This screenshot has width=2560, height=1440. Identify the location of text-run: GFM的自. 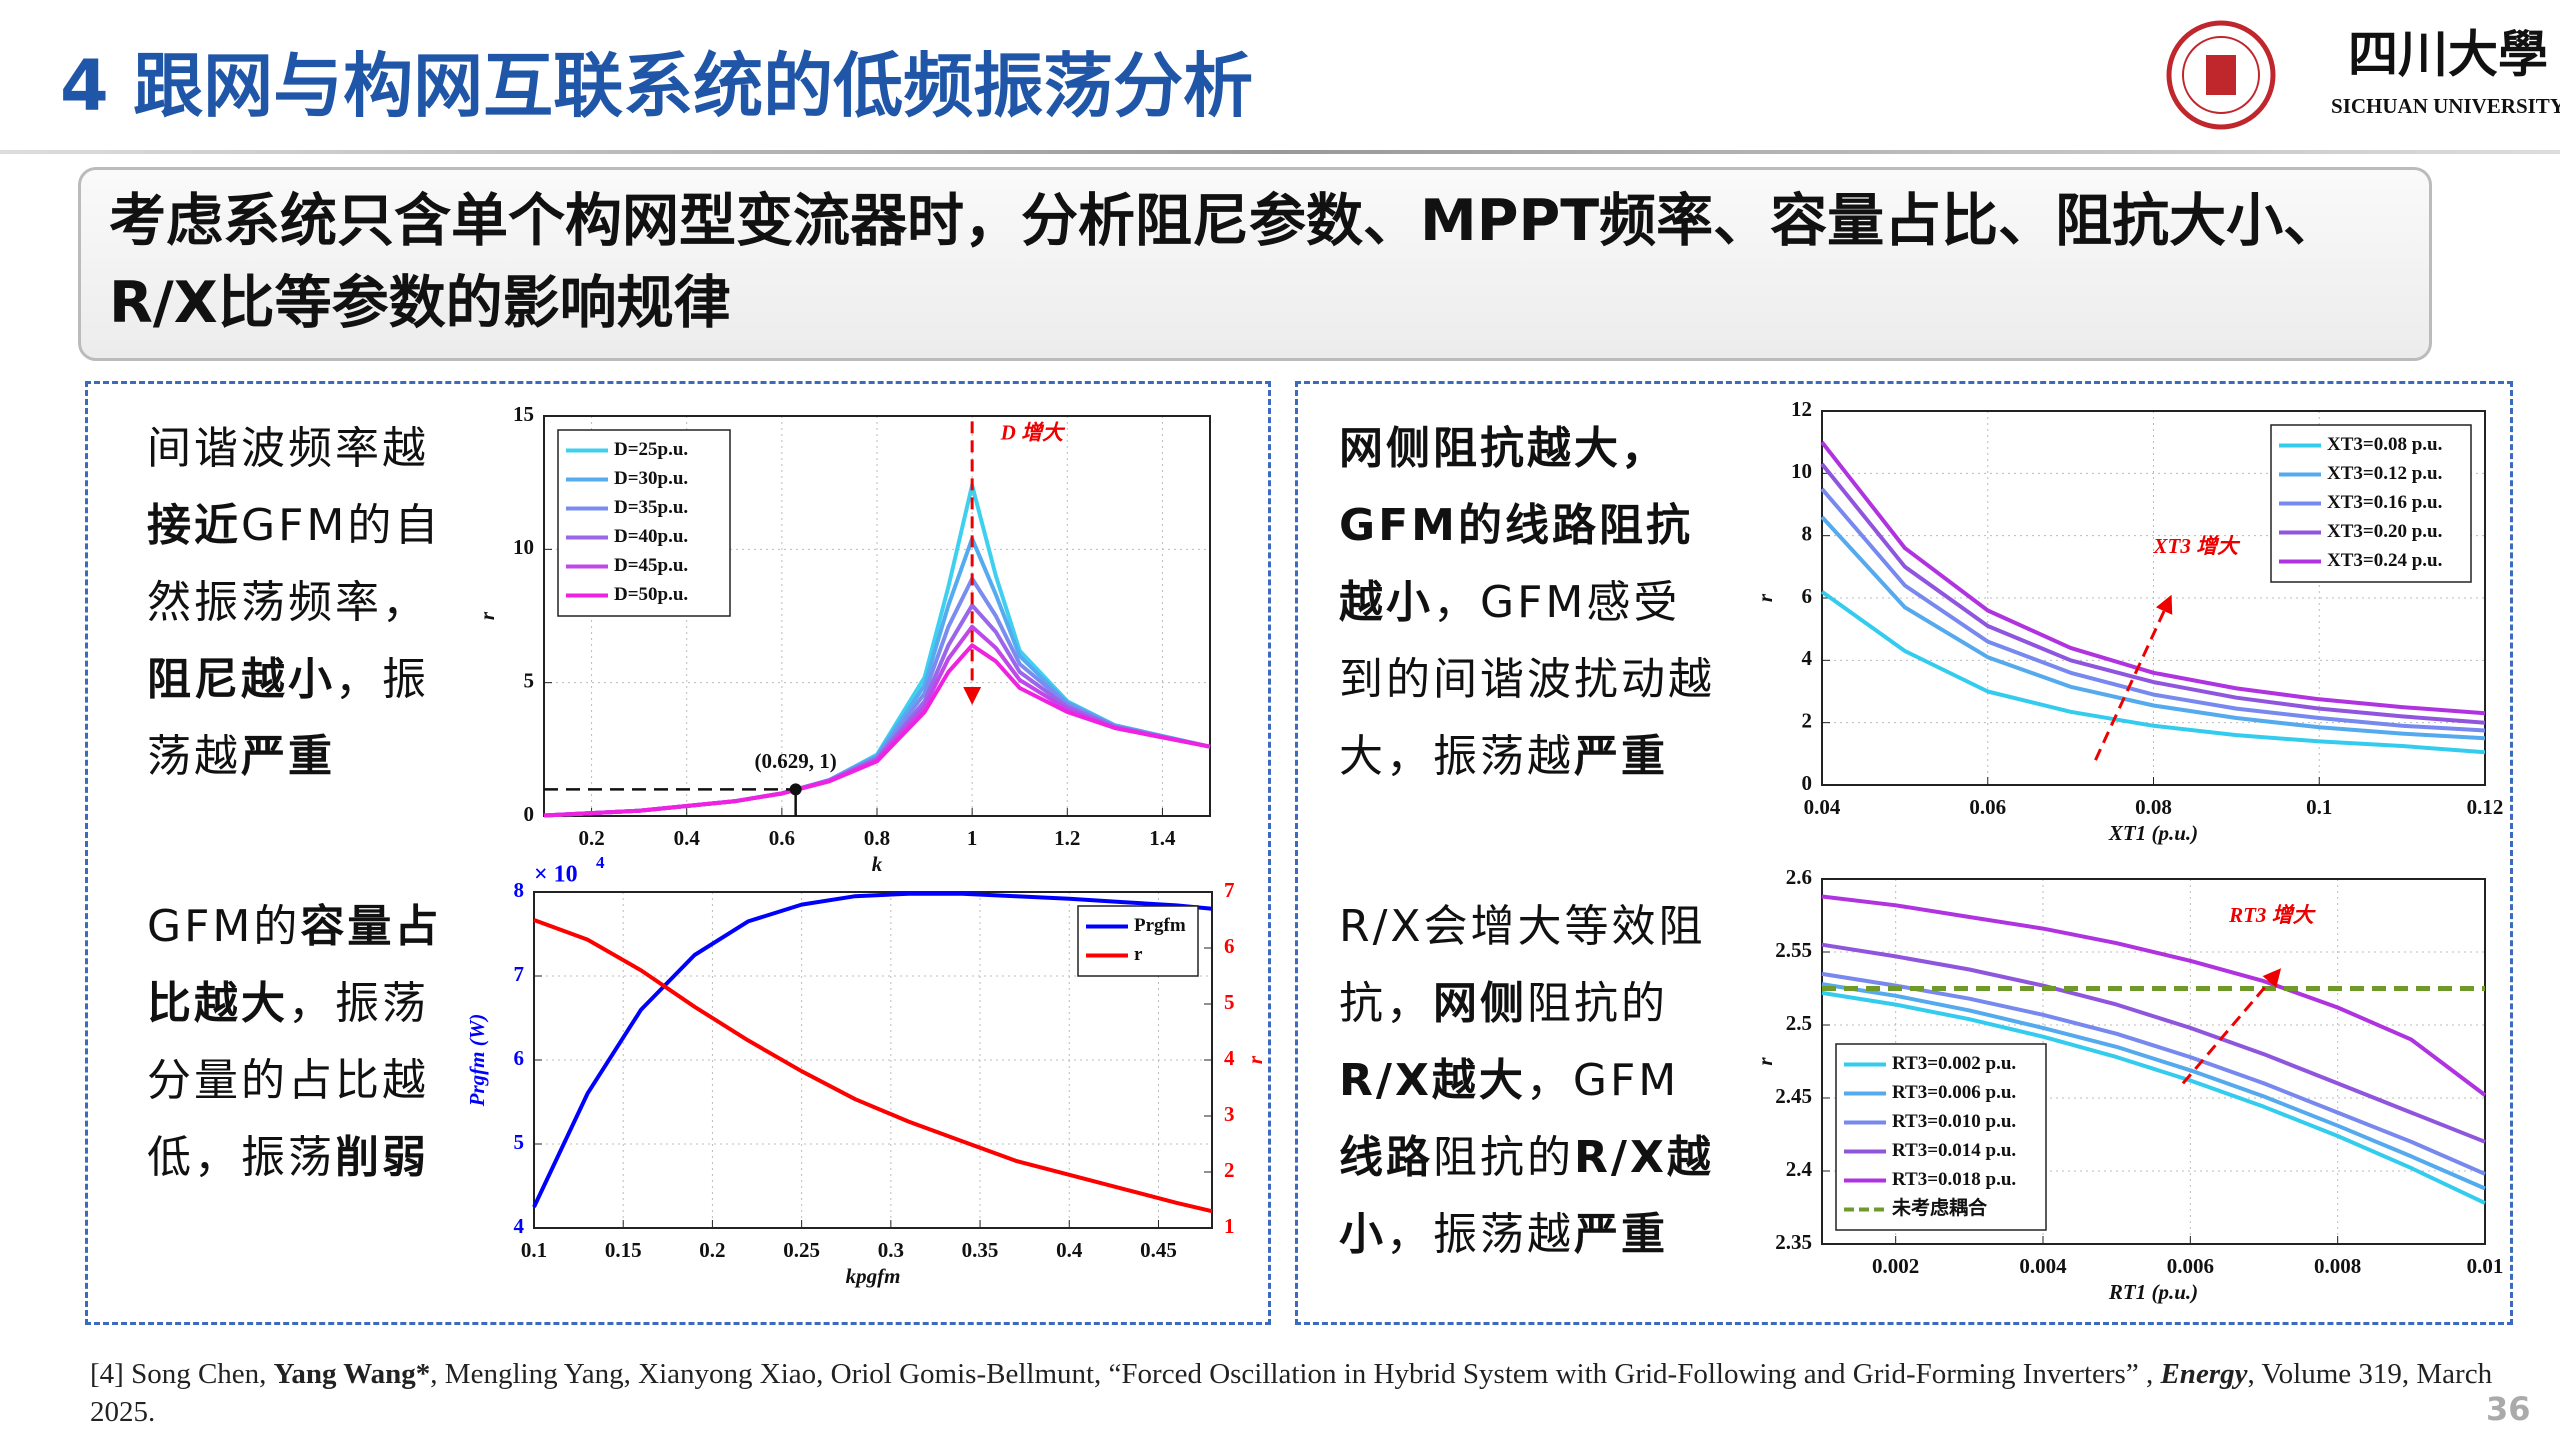
(341, 525).